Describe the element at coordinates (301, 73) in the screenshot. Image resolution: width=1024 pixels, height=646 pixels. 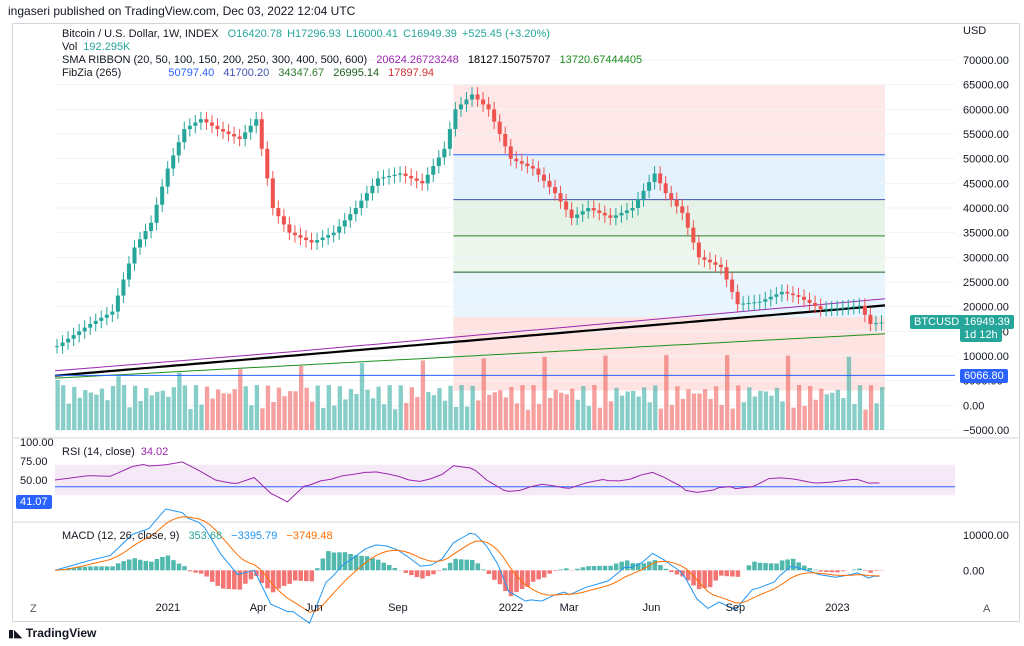
I see `fib-value-3: 34347.67` at that location.